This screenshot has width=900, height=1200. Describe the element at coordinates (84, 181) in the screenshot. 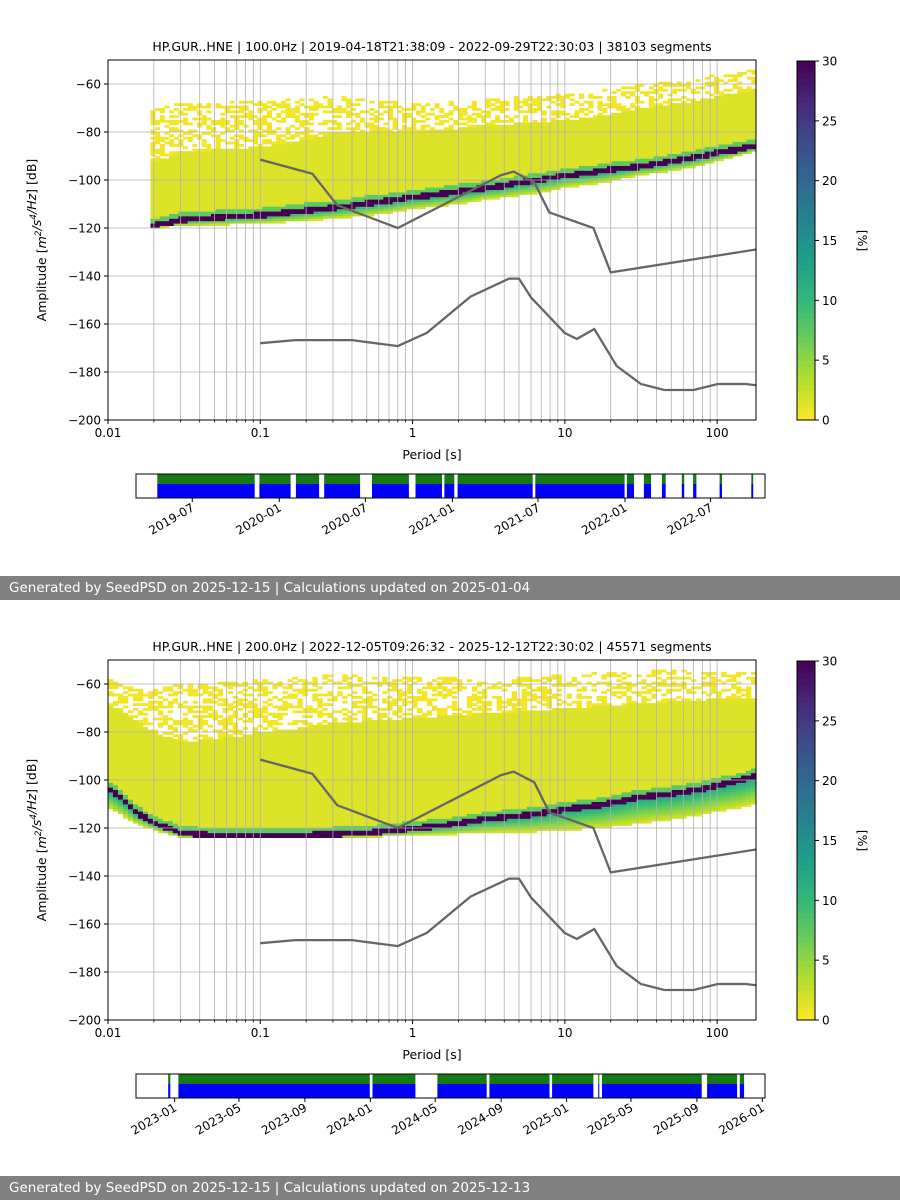

I see `y-tick-label: −100` at that location.